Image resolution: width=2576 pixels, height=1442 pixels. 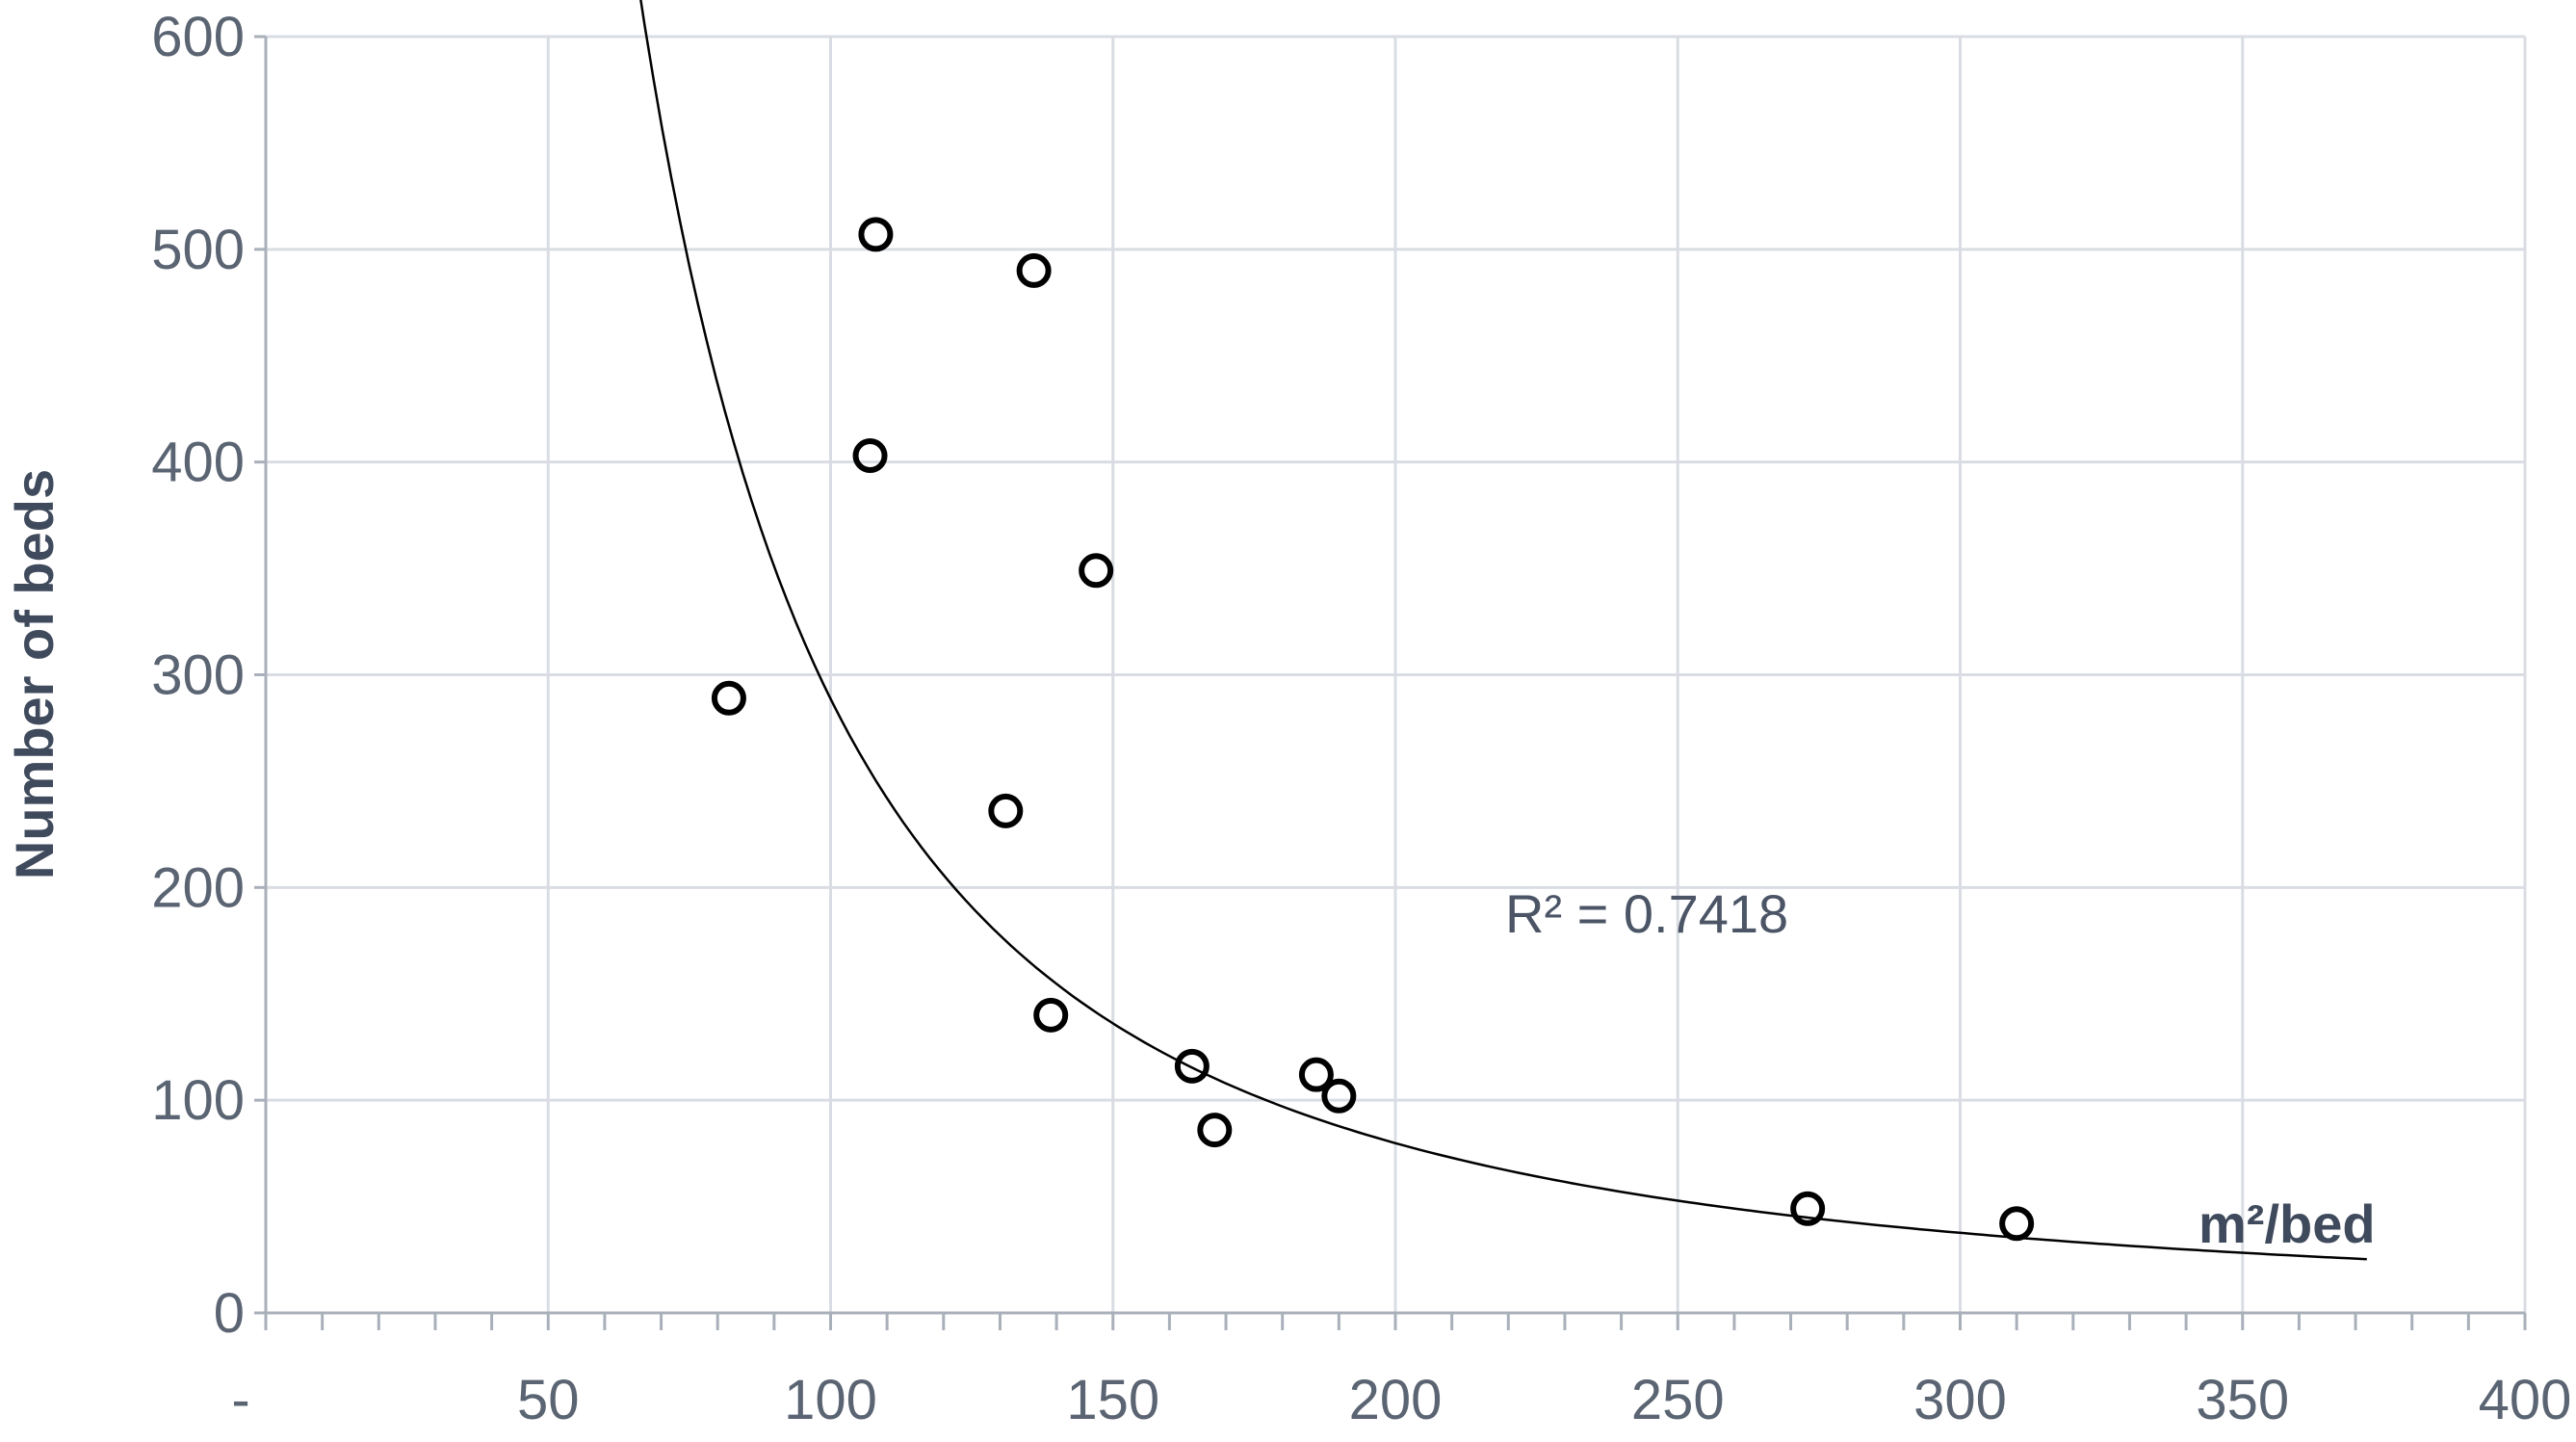 What do you see at coordinates (240, 1400) in the screenshot?
I see `x-tick-label: -` at bounding box center [240, 1400].